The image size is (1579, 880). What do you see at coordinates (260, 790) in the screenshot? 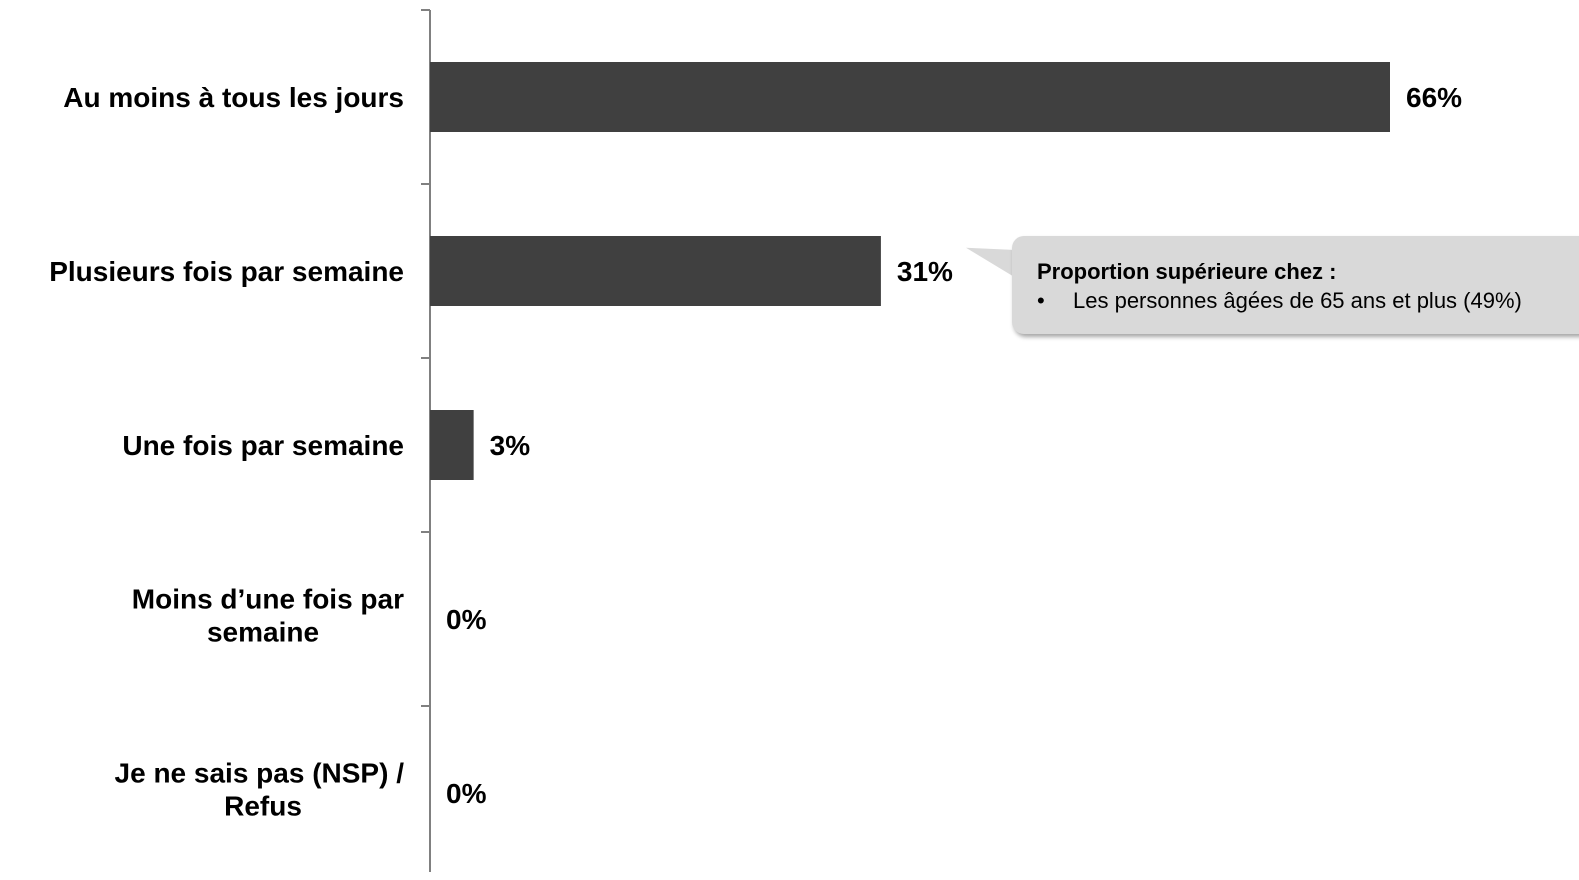
I see `category-label: Je ne sais pas (NSP) / Refus` at bounding box center [260, 790].